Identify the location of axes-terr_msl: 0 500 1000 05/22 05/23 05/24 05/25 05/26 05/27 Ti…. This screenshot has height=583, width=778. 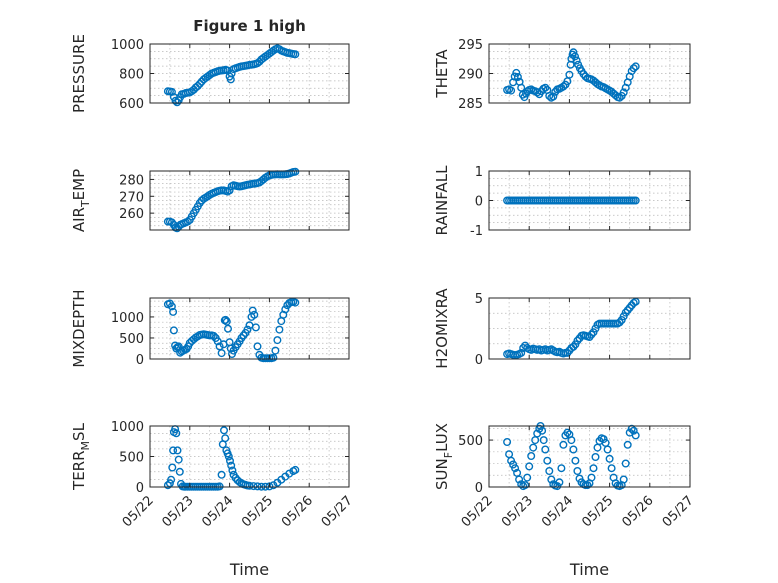
(213, 499).